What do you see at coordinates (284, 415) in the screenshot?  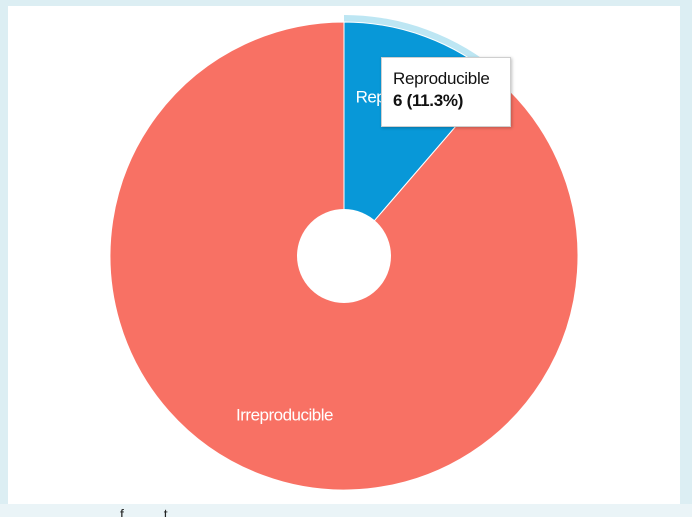 I see `slice-label-irreproducible: Irreproducible` at bounding box center [284, 415].